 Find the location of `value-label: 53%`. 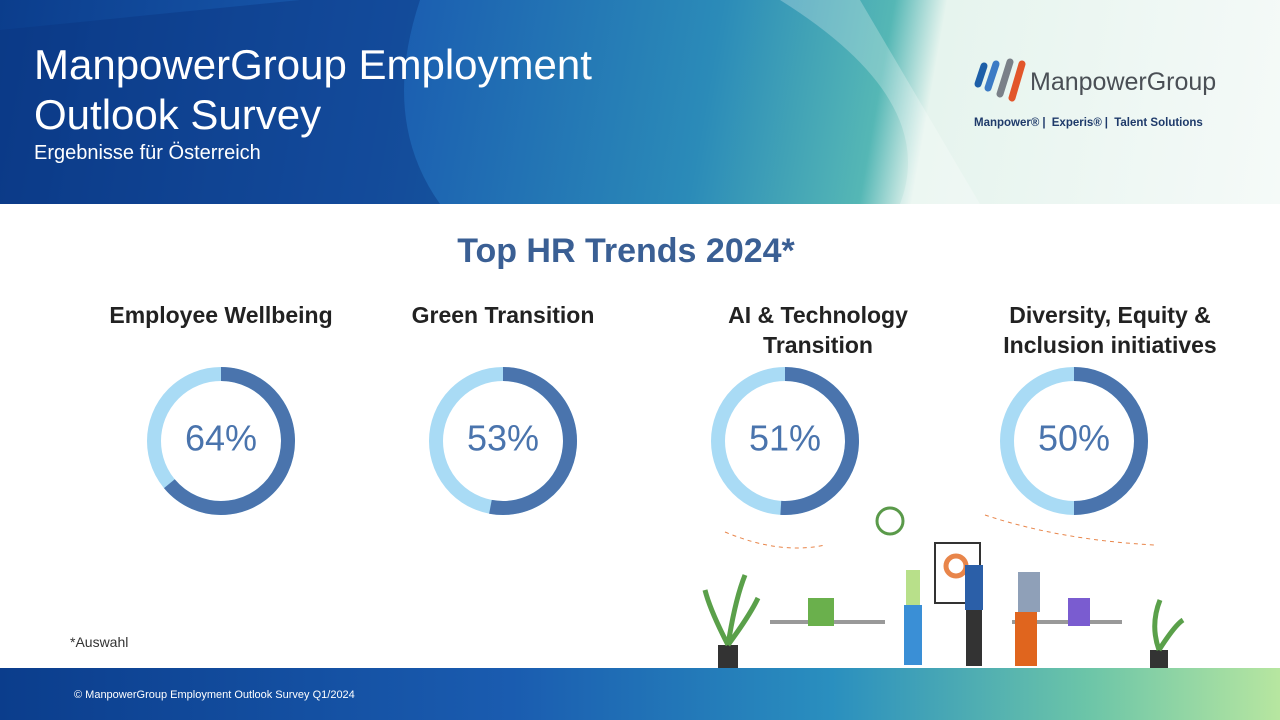

value-label: 53% is located at coordinates (503, 438).